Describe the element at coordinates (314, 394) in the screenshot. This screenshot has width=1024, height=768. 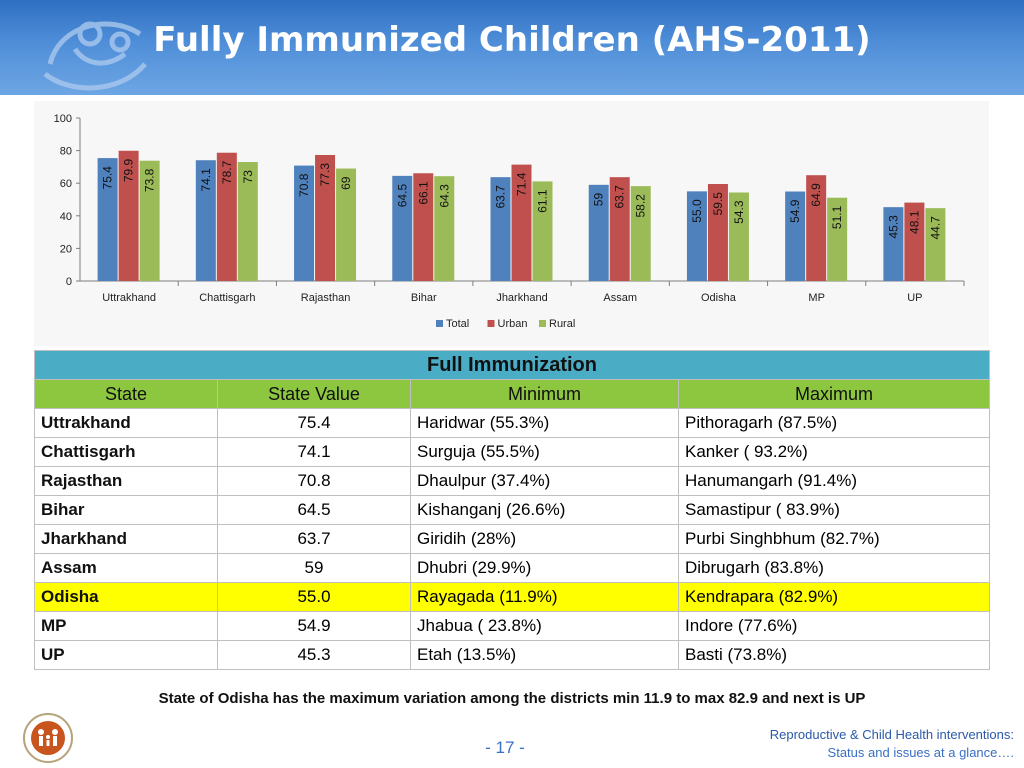
I see `col-header-state-value: State Value` at that location.